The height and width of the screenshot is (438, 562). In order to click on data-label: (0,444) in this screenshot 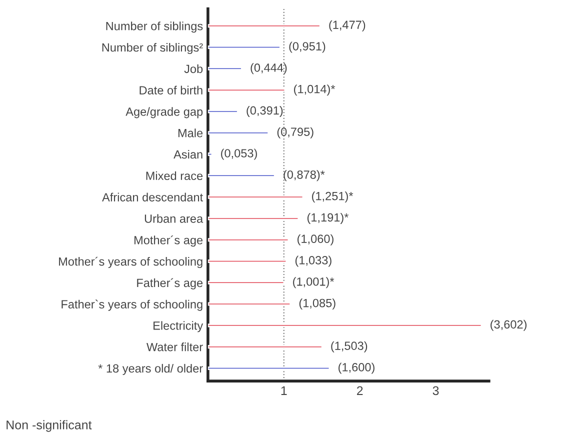, I will do `click(268, 68)`.